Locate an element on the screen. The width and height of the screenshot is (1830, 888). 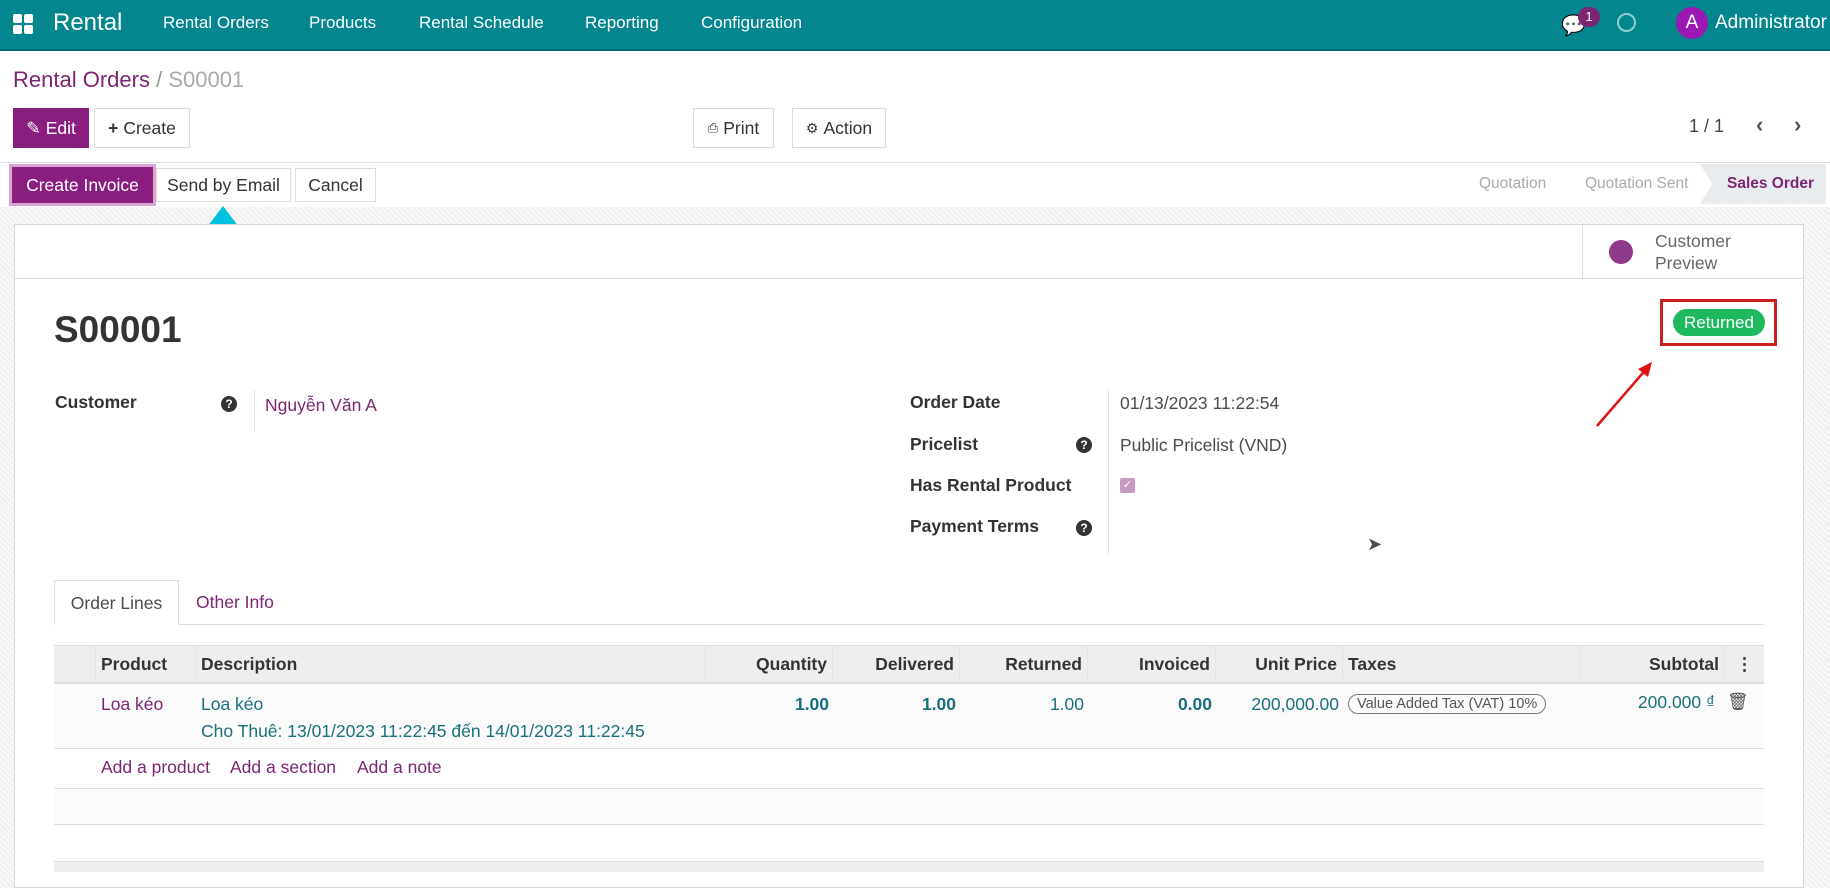
order-date-label: Order Date is located at coordinates (955, 402).